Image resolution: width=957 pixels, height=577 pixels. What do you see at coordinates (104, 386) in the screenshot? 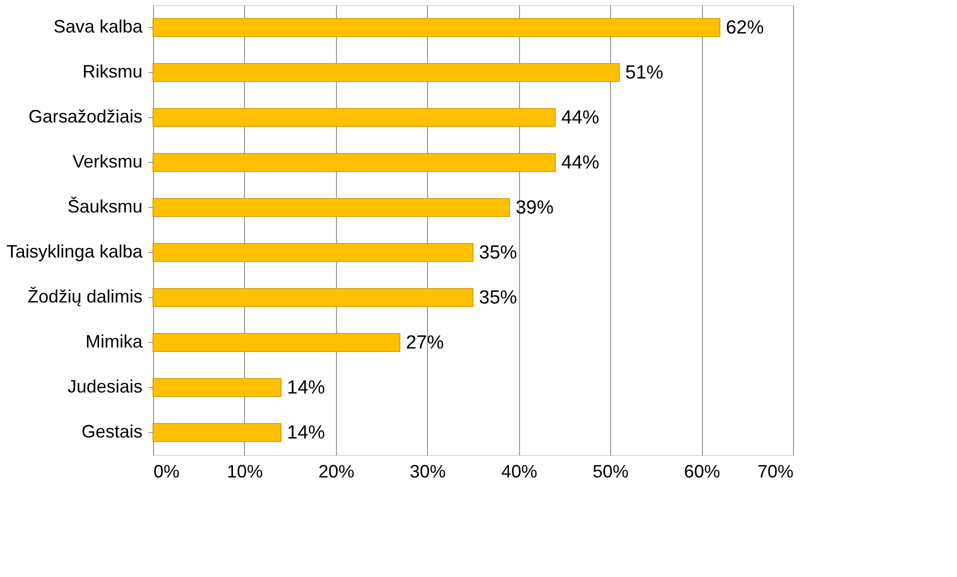
I see `y-tick-label: Judesiais` at bounding box center [104, 386].